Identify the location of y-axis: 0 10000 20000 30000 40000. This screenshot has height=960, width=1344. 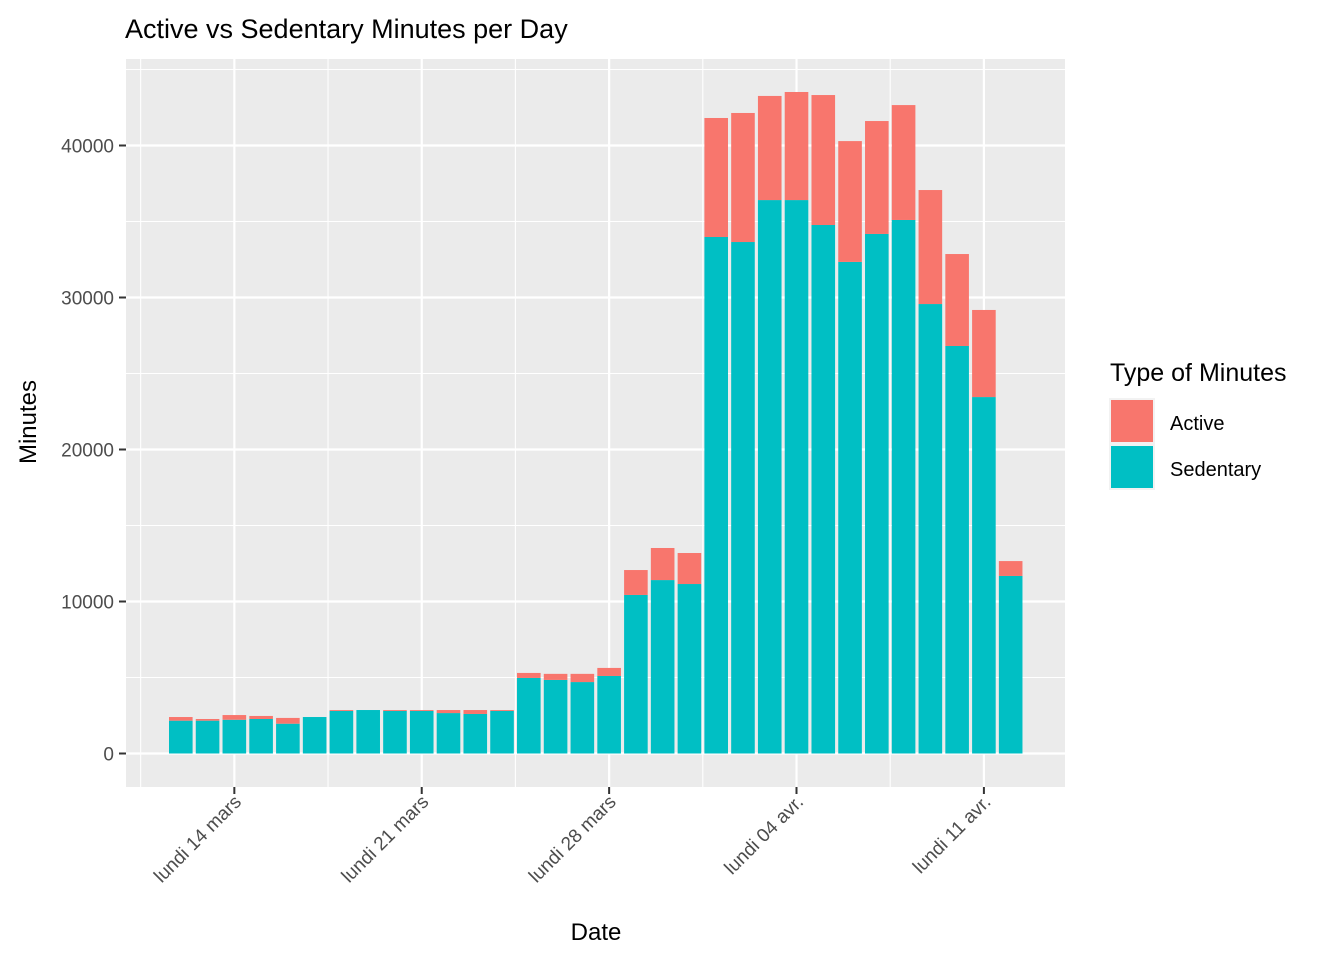
(93, 451).